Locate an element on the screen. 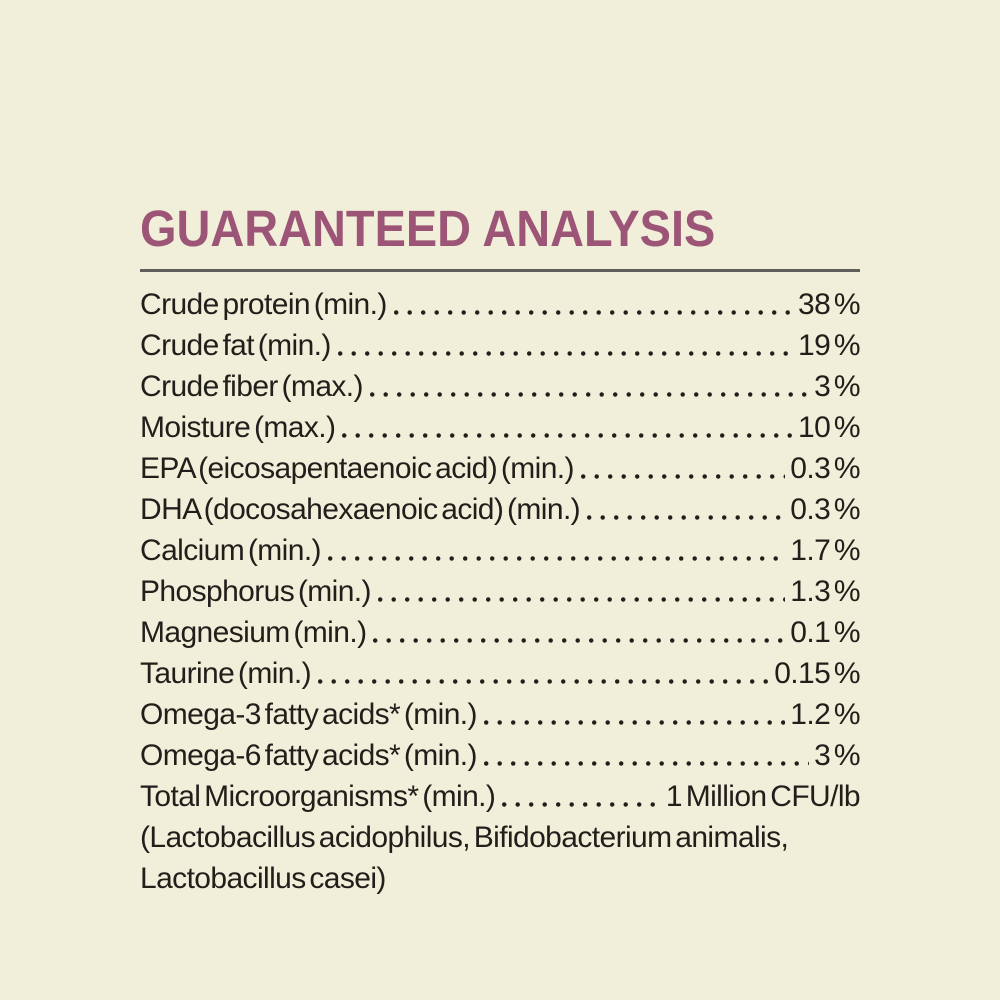 This screenshot has height=1000, width=1000. nutrient-label: Omega-6 fatty acids* (min.) is located at coordinates (309, 755).